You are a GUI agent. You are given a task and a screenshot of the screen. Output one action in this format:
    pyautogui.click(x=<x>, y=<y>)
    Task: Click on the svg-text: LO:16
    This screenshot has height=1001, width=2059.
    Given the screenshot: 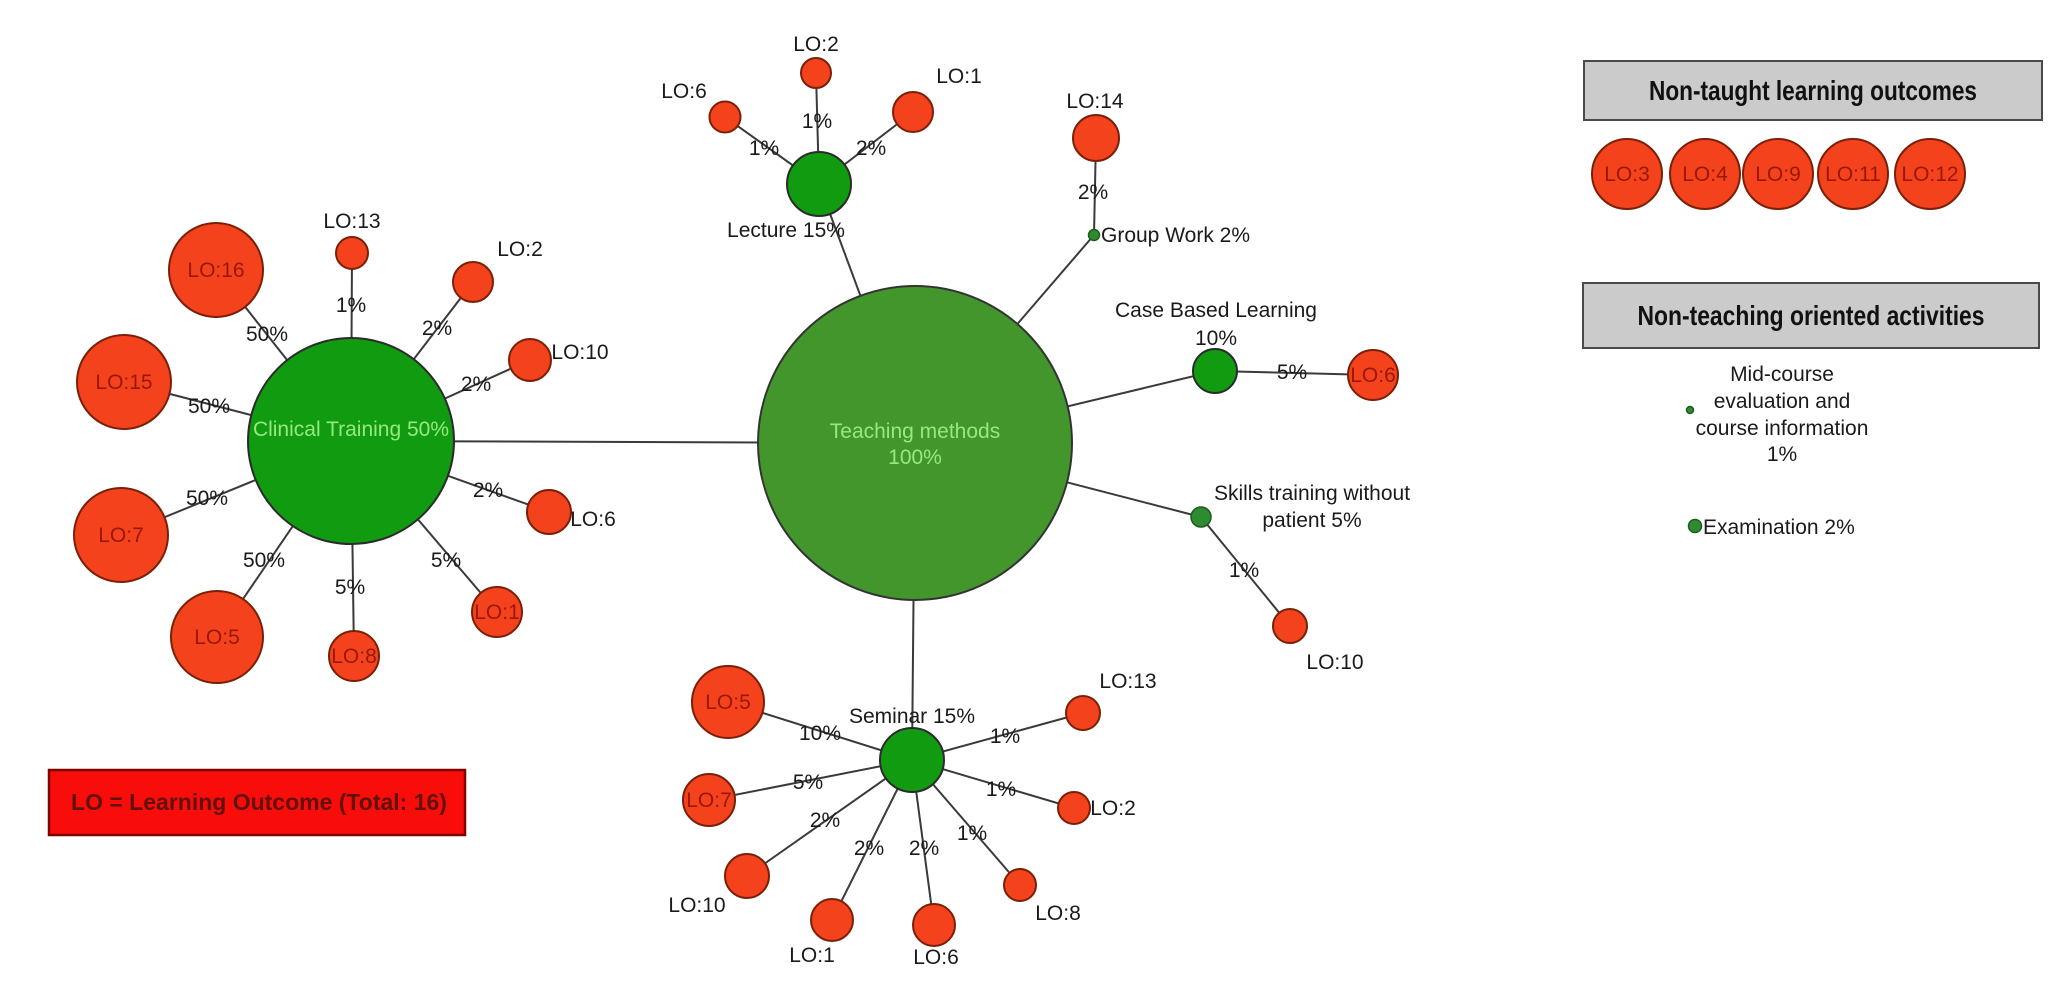 What is the action you would take?
    pyautogui.click(x=215, y=270)
    